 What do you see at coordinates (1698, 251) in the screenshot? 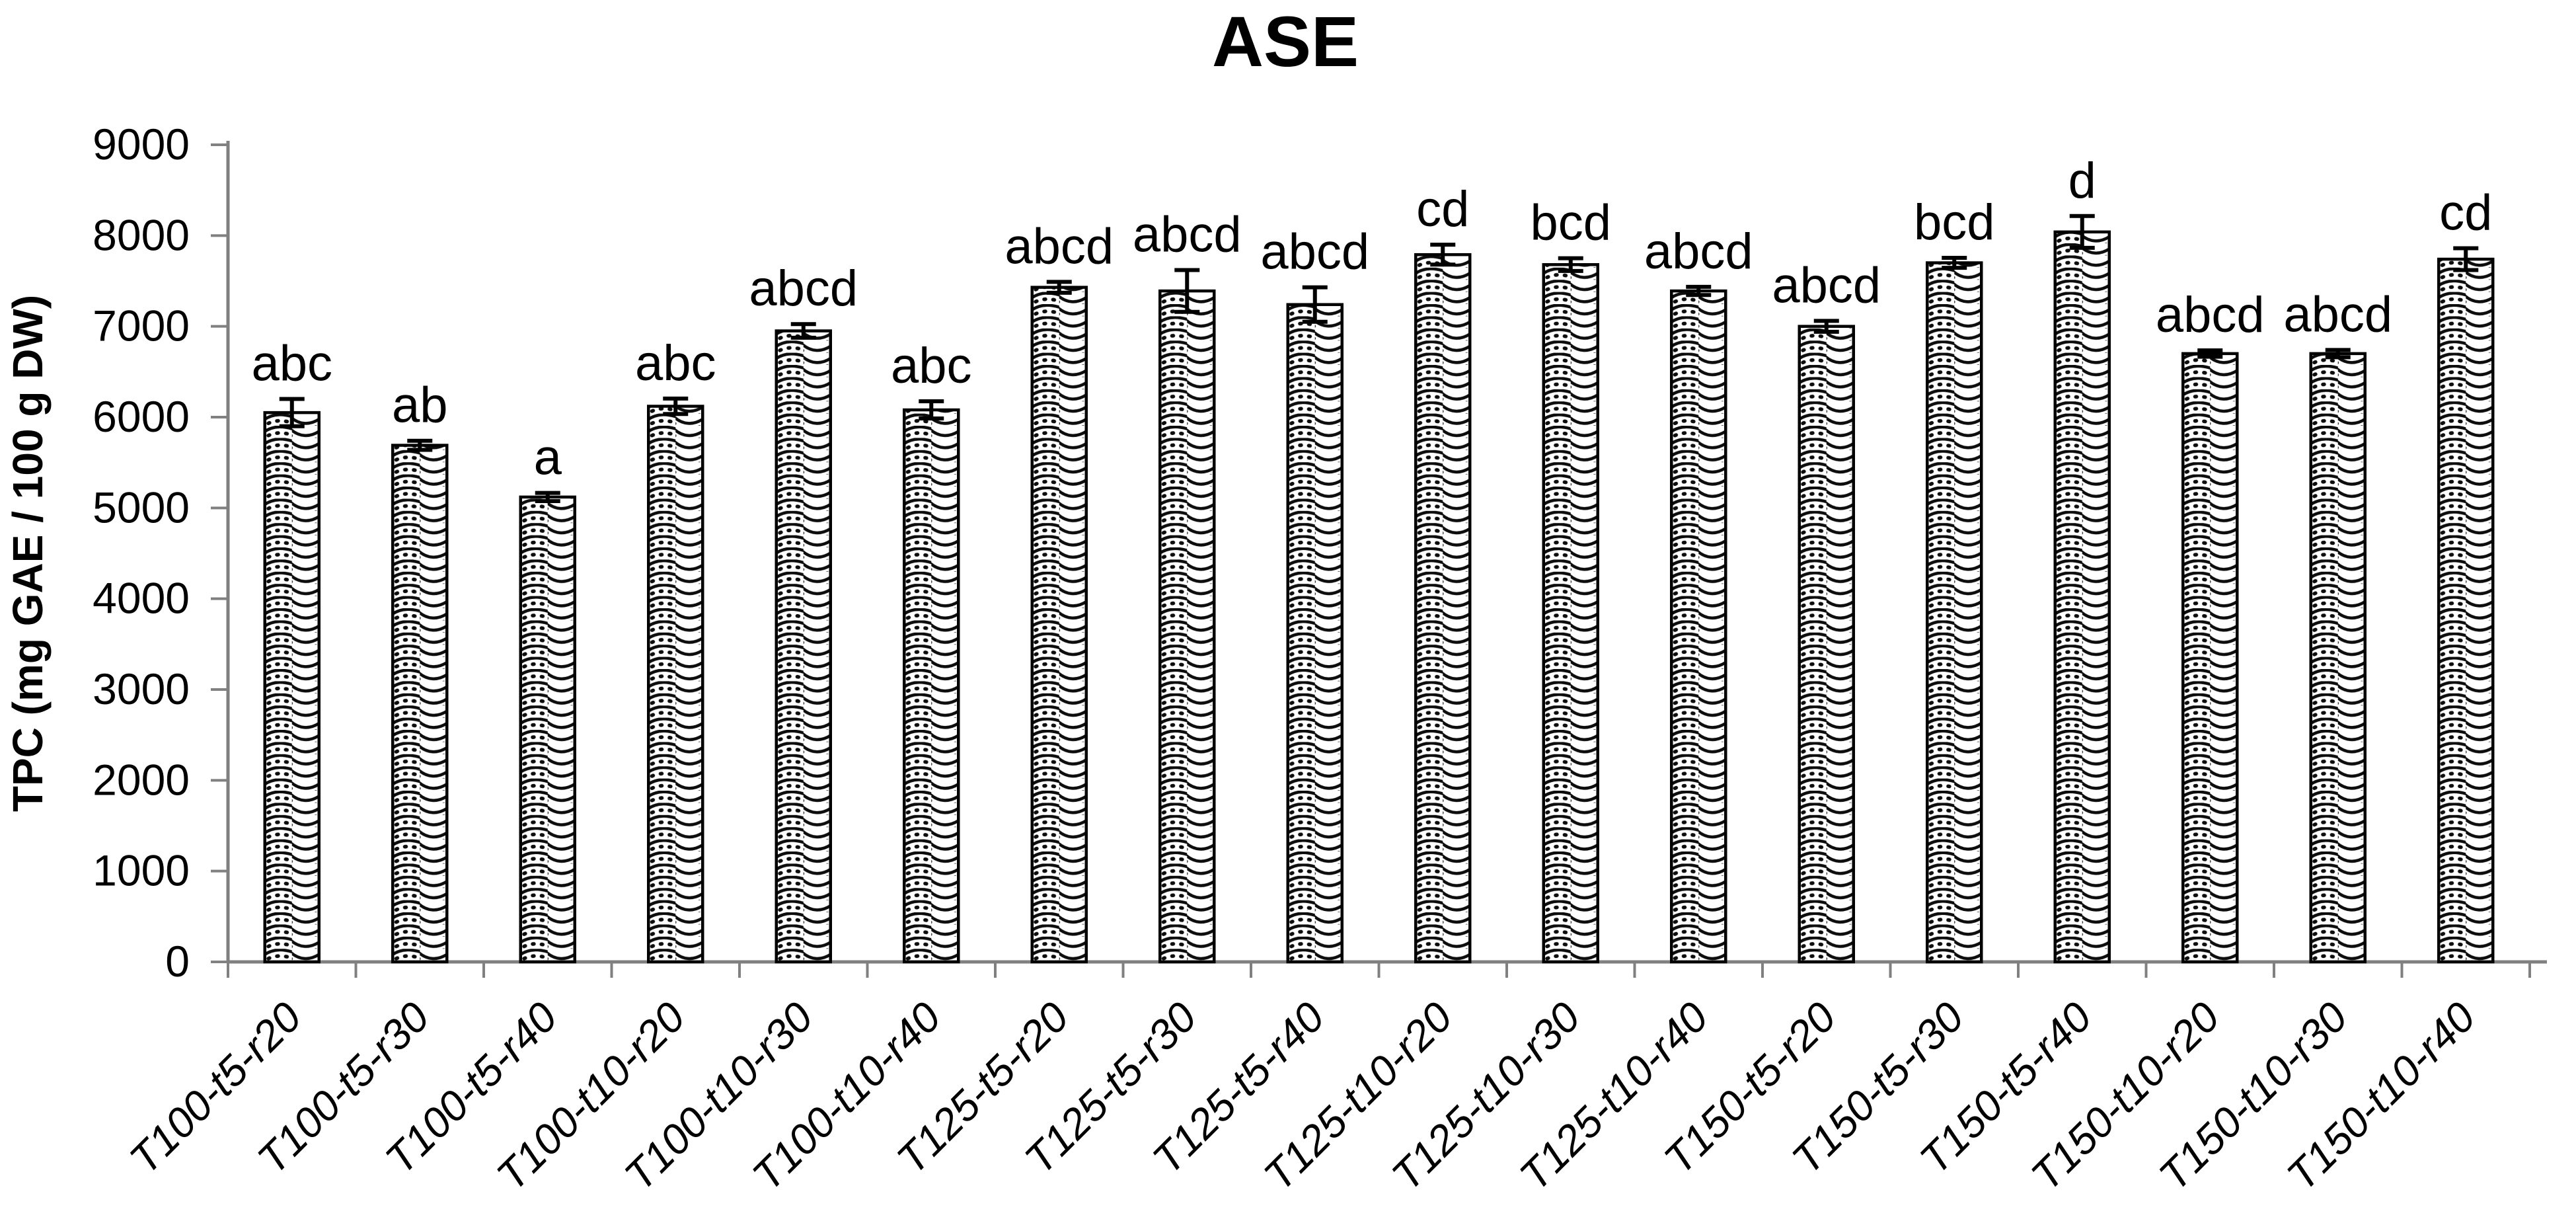
I see `sig-letter-T125-t10-r40: abcd` at bounding box center [1698, 251].